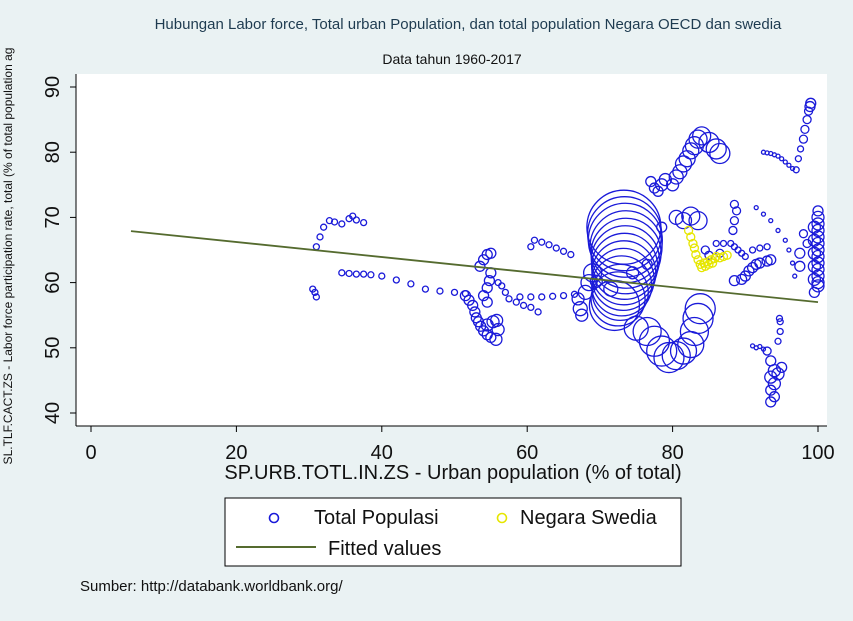 The width and height of the screenshot is (853, 621). I want to click on x-tick-label: 20, so click(236, 453).